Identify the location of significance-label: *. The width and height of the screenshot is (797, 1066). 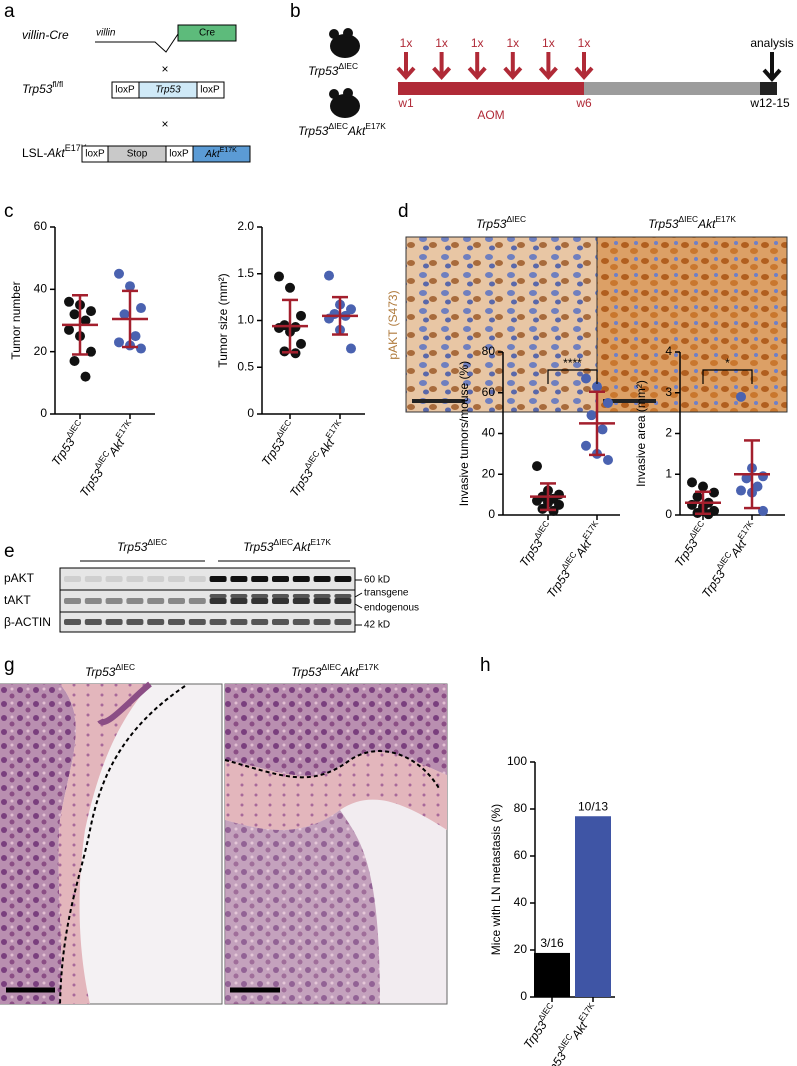
(727, 363).